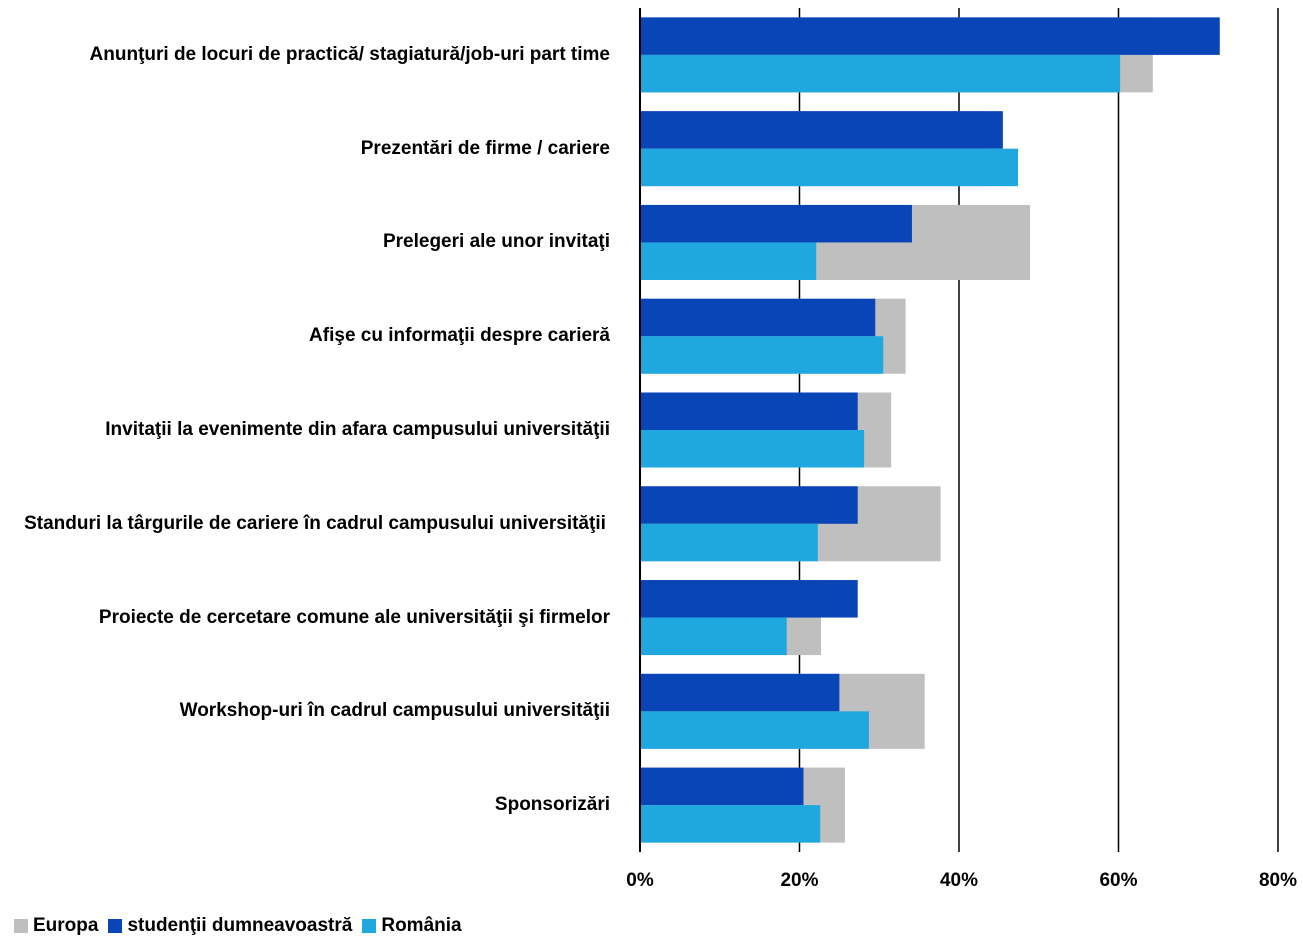 This screenshot has height=952, width=1303. I want to click on x-tick-label: 0%, so click(640, 880).